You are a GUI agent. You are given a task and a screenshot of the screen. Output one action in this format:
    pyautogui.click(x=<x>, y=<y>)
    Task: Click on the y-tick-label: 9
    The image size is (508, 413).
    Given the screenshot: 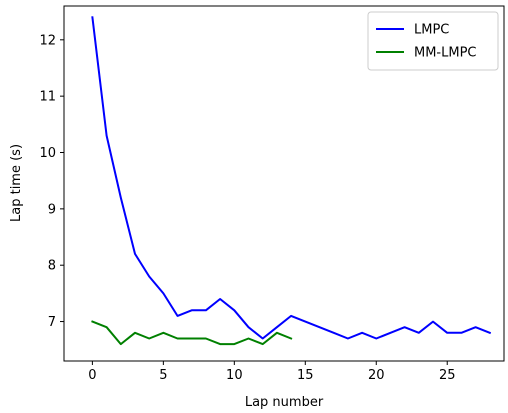 What is the action you would take?
    pyautogui.click(x=52, y=209)
    